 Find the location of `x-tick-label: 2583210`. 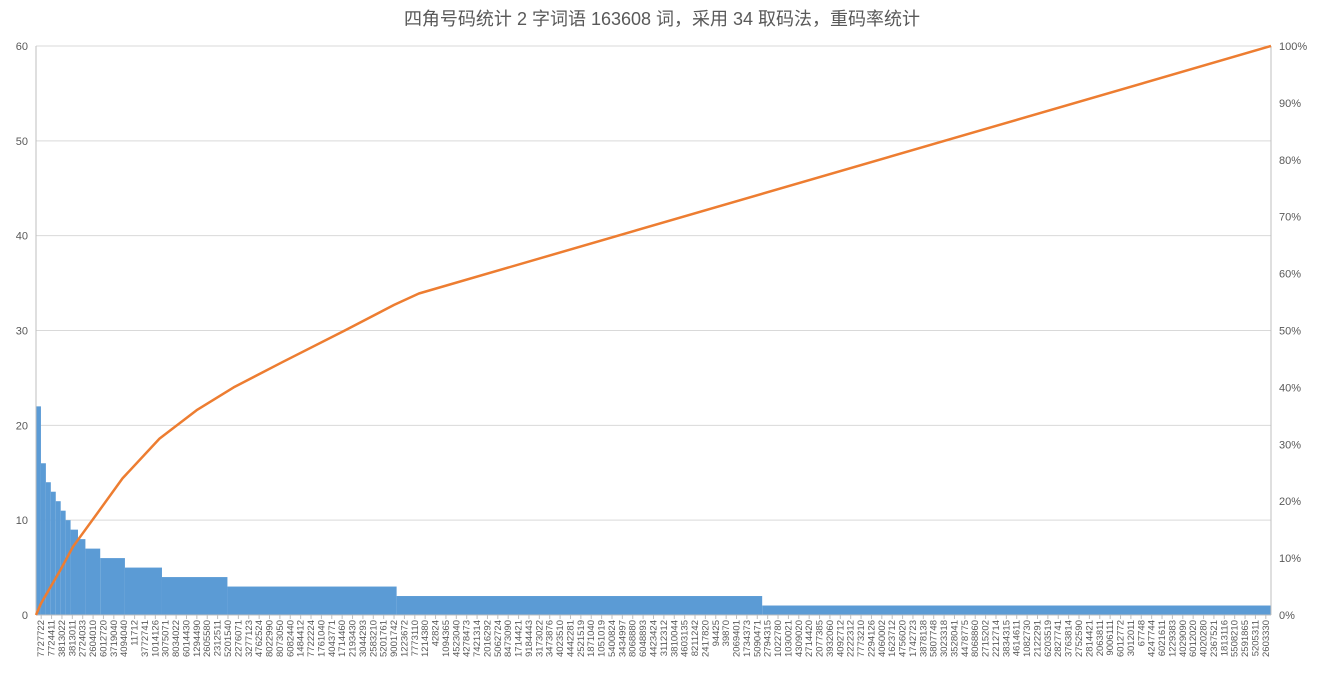

x-tick-label: 2583210 is located at coordinates (373, 638).